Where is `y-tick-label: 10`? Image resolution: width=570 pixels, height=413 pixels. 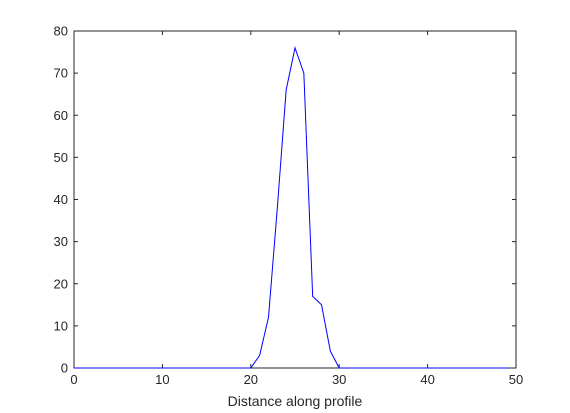 y-tick-label: 10 is located at coordinates (61, 325).